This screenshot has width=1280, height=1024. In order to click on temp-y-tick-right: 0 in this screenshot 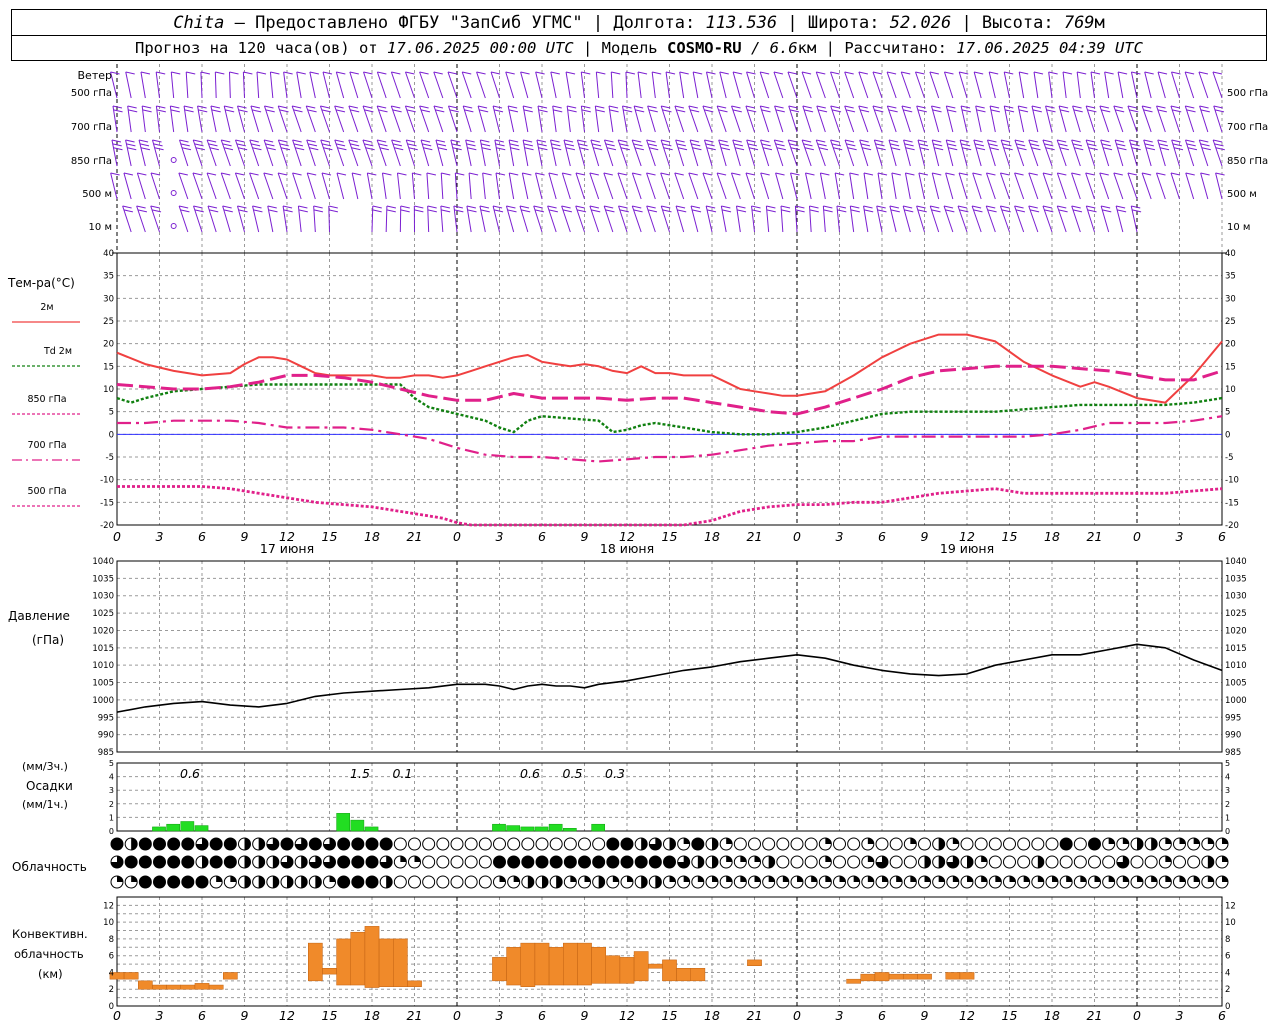, I will do `click(1227, 435)`.